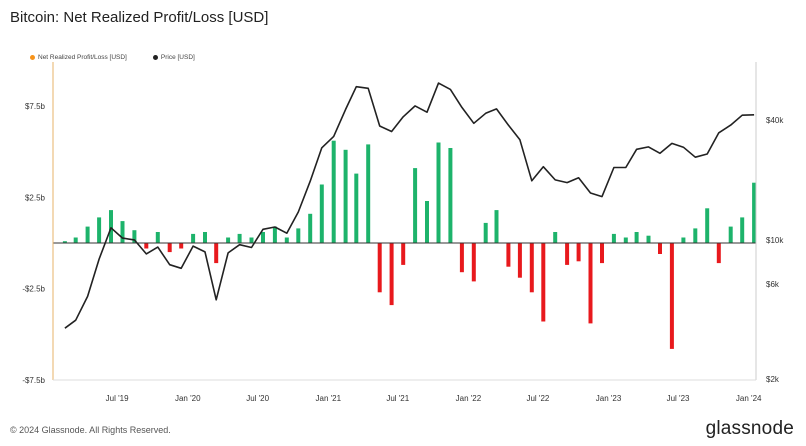 Image resolution: width=806 pixels, height=446 pixels. Describe the element at coordinates (537, 398) in the screenshot. I see `x-tick-label: Jul '22` at that location.